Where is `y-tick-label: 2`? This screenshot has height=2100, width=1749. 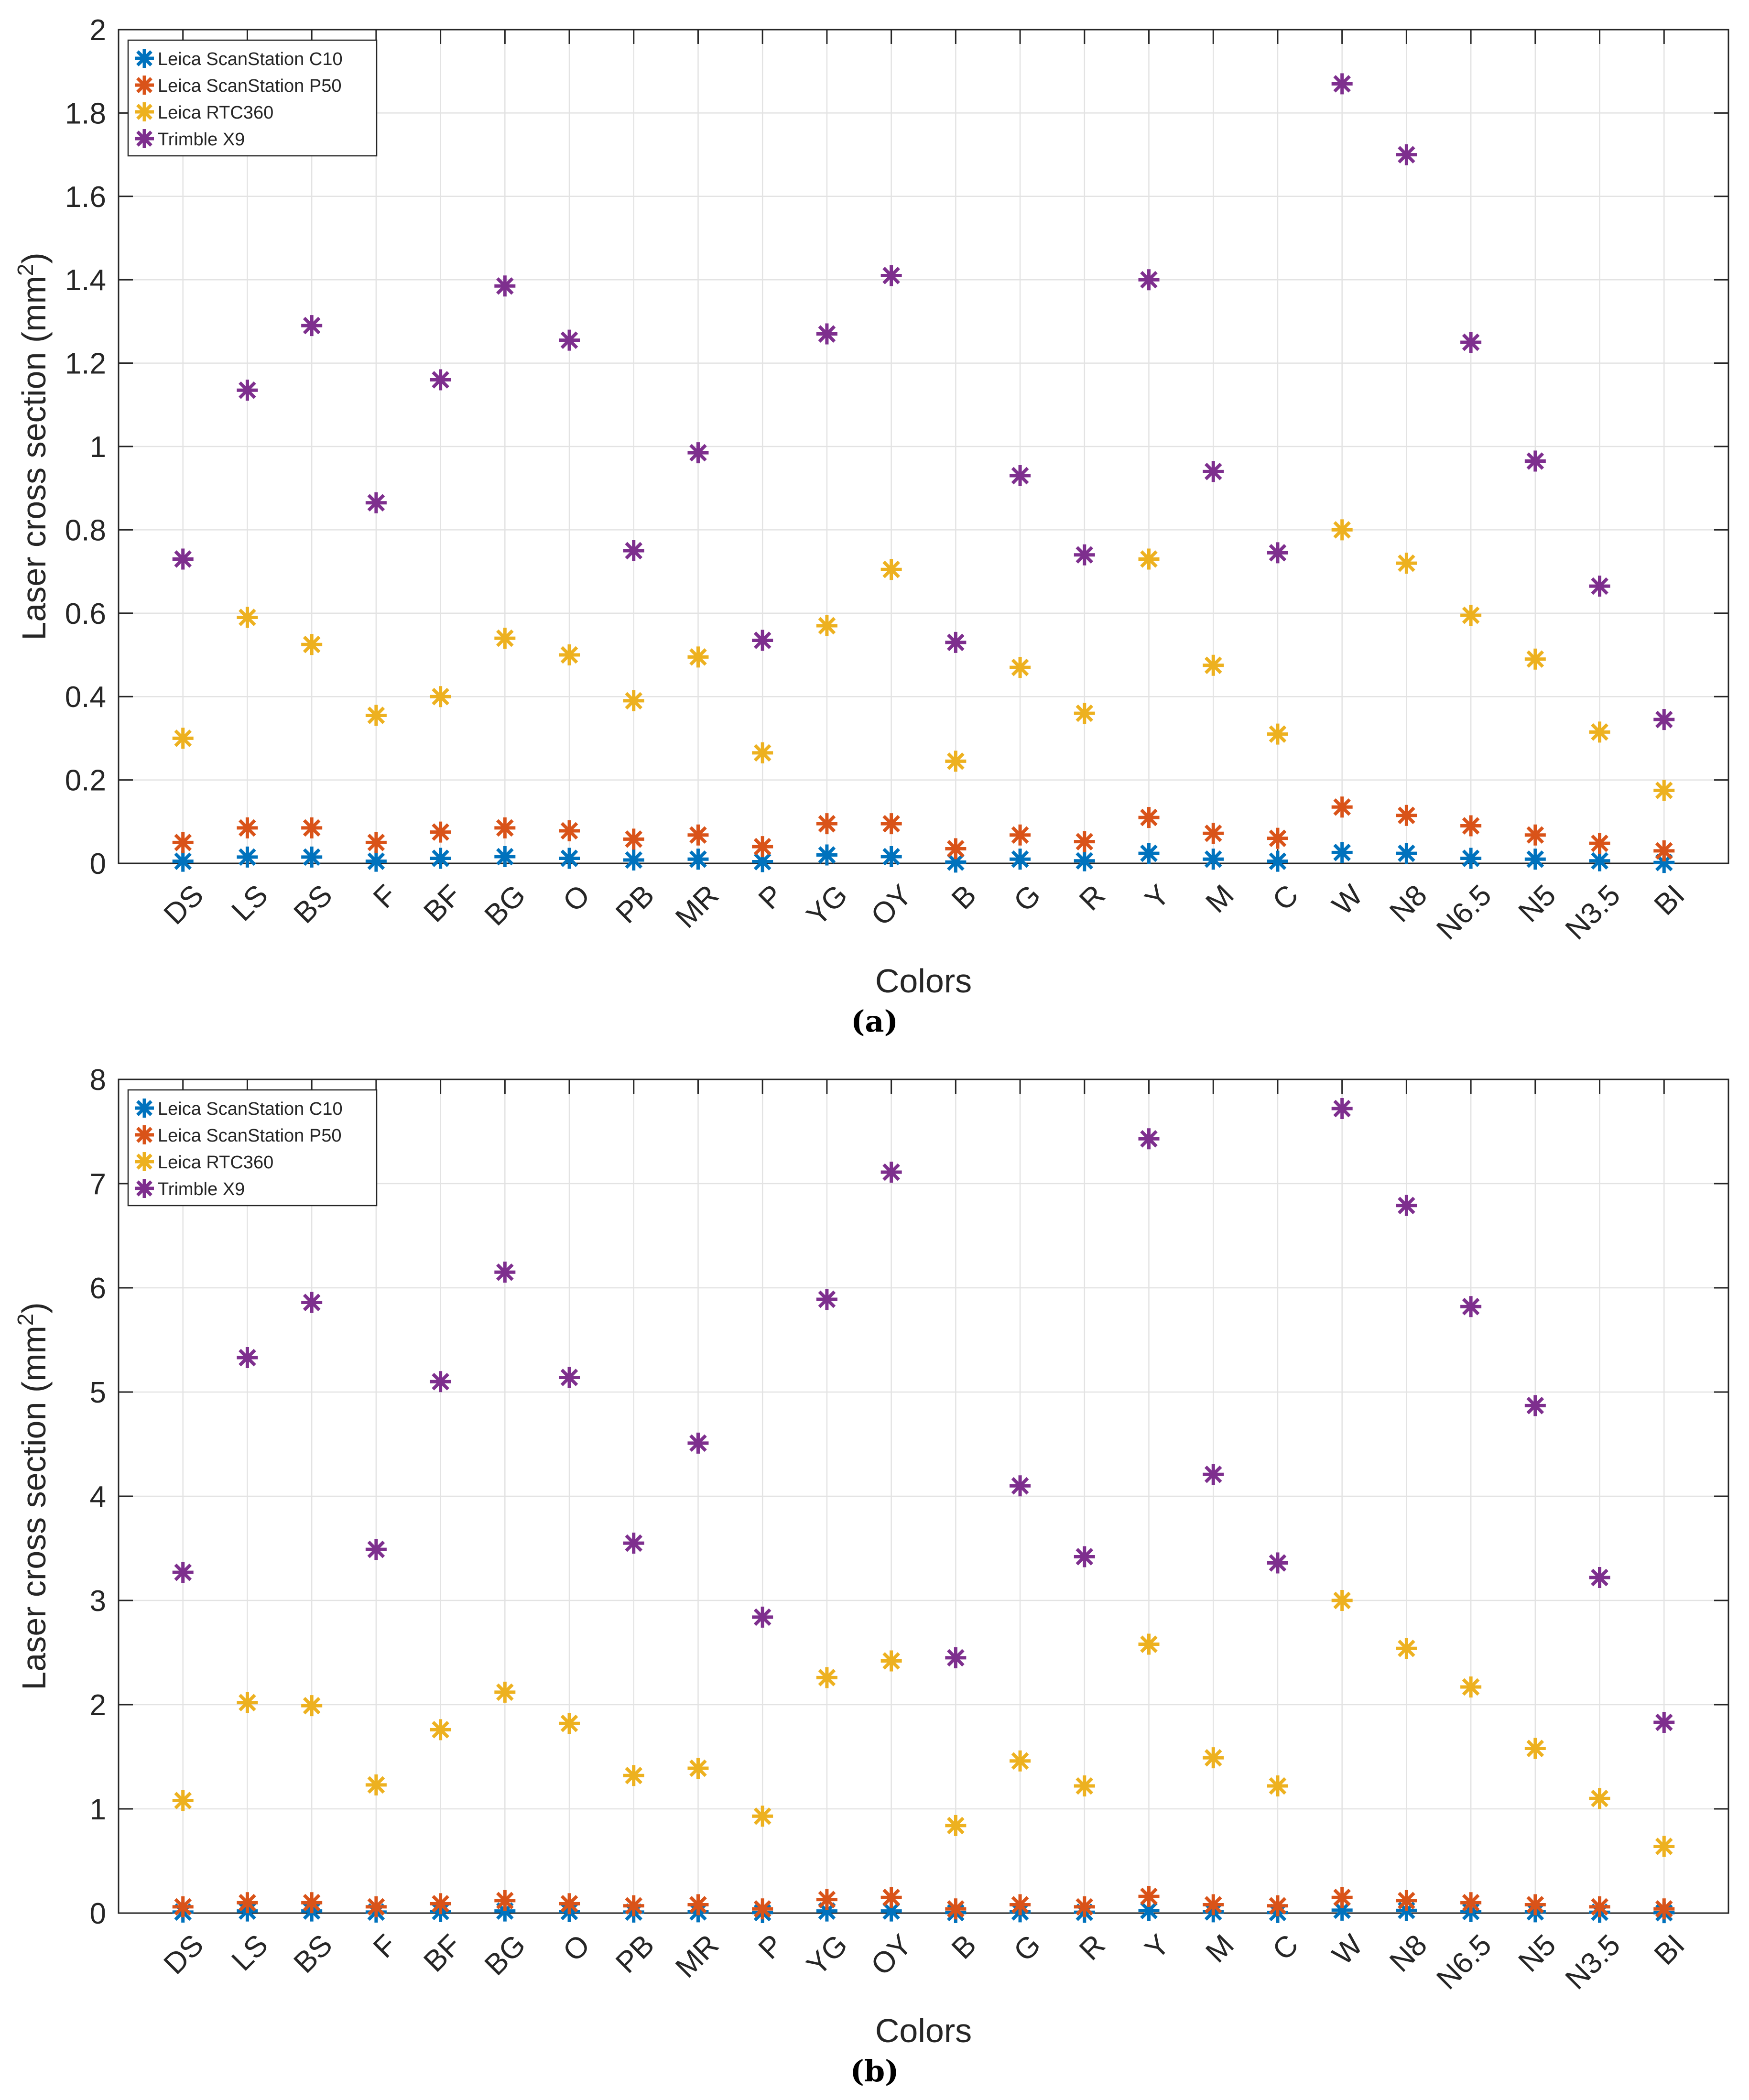
y-tick-label: 2 is located at coordinates (98, 30).